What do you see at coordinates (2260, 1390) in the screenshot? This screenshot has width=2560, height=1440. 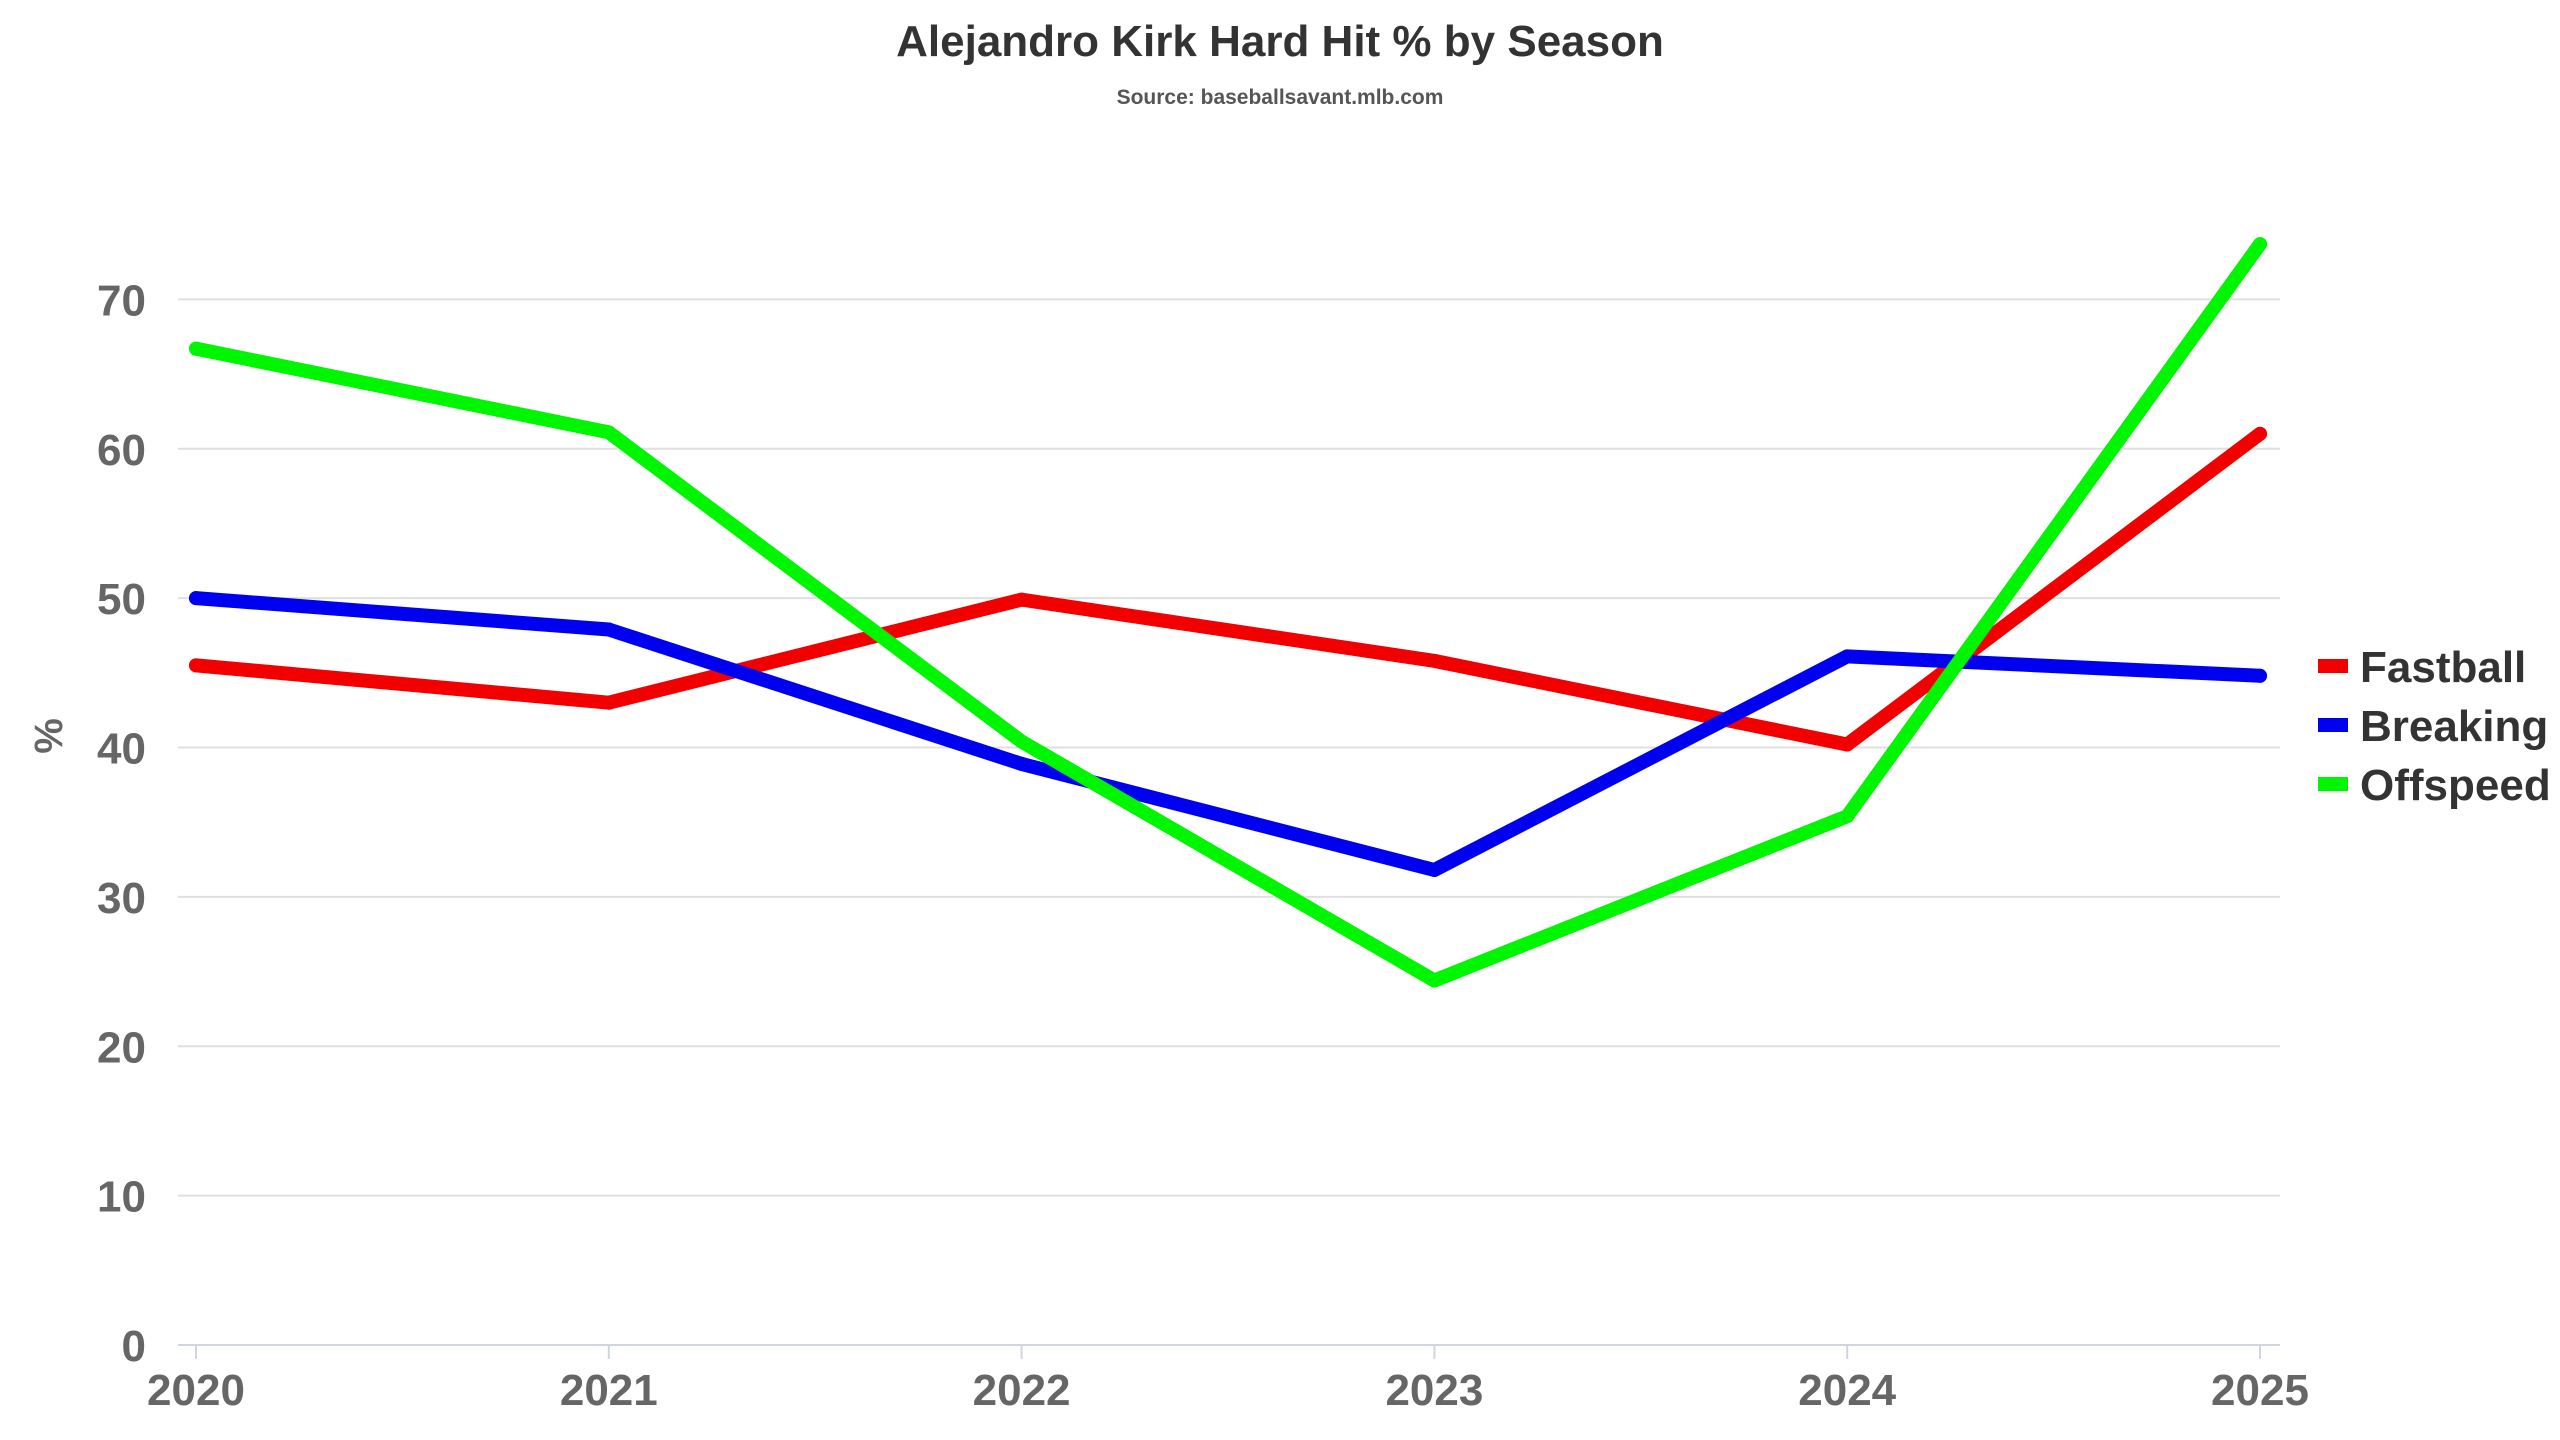 I see `x-tick-label: 2025` at bounding box center [2260, 1390].